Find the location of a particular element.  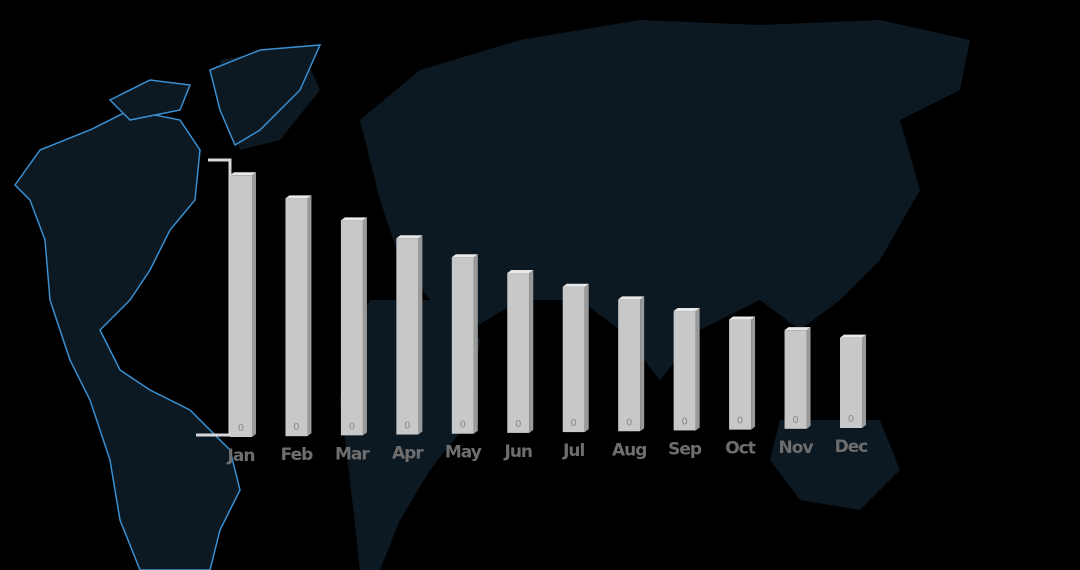

x-tick-label: Feb is located at coordinates (297, 455).